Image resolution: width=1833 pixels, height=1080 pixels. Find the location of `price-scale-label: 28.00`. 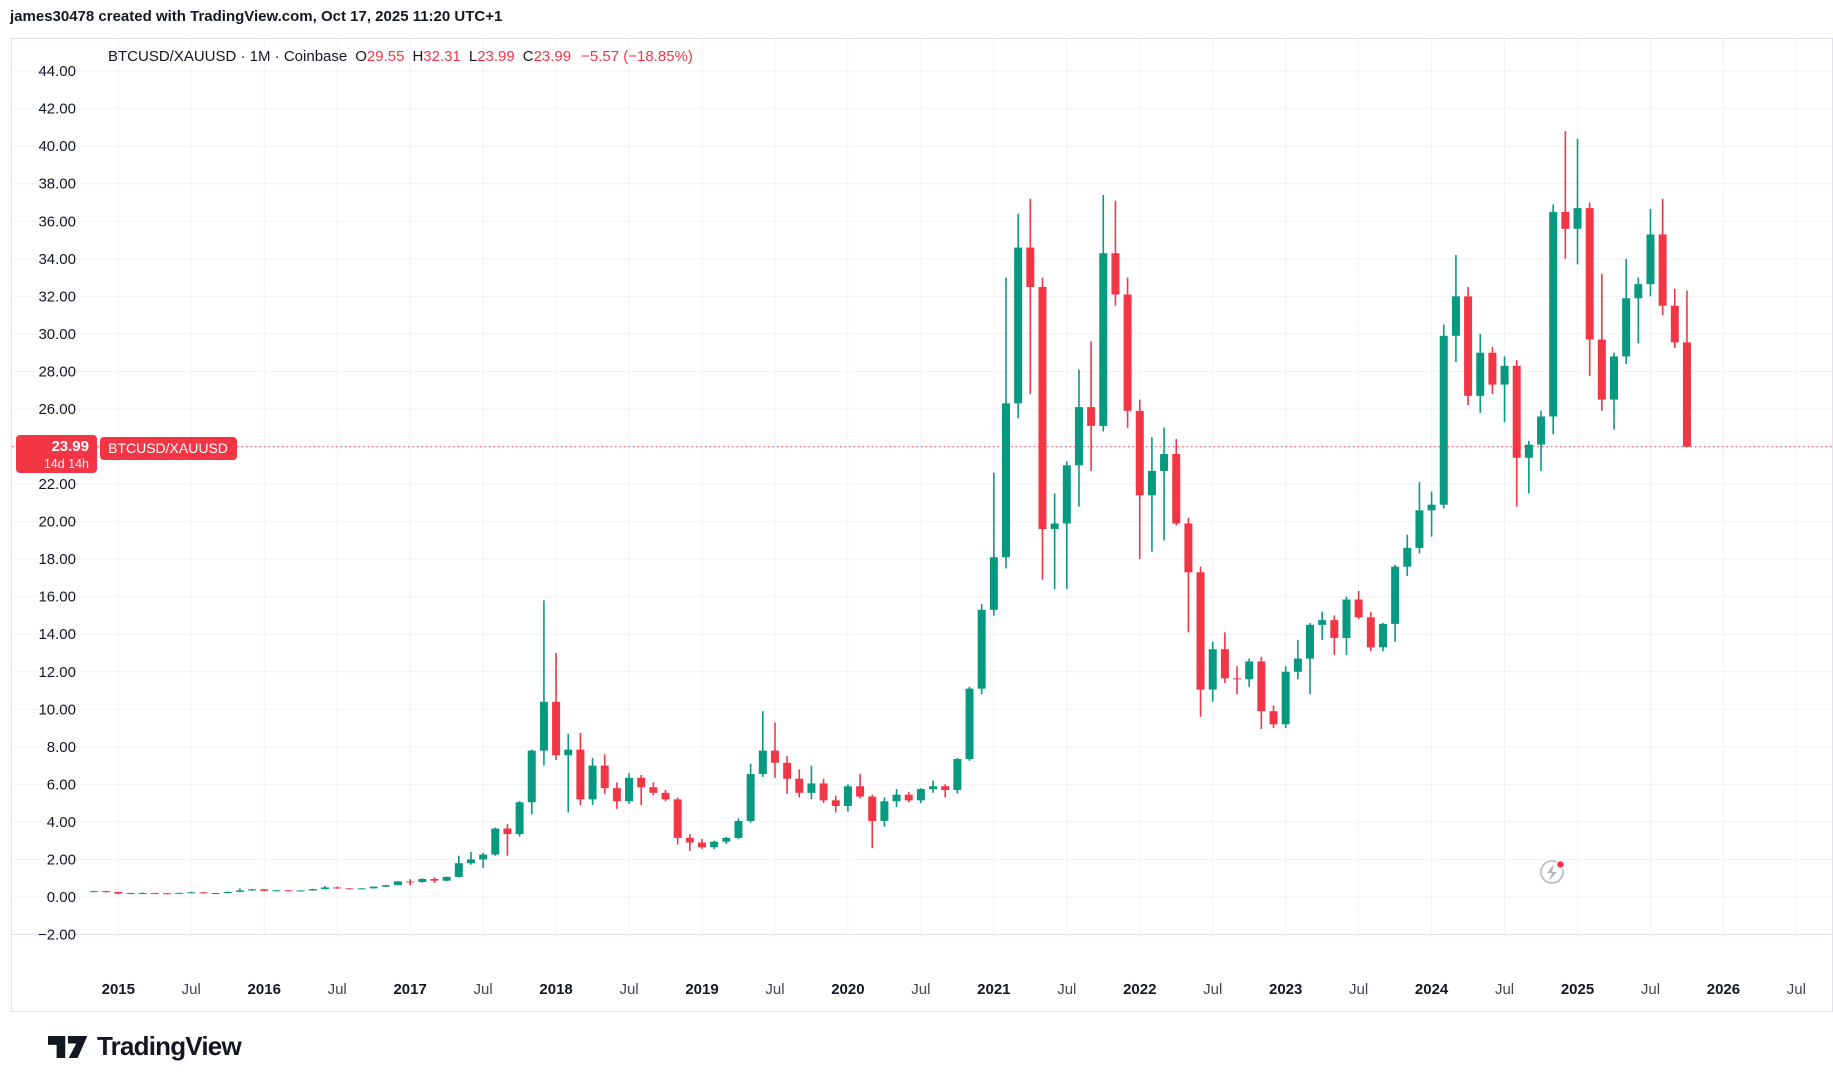

price-scale-label: 28.00 is located at coordinates (57, 371).